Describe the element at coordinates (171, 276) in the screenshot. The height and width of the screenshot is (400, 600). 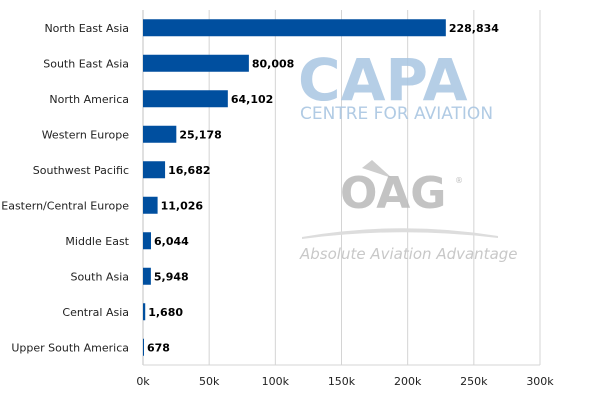
I see `data-label: 5,948` at that location.